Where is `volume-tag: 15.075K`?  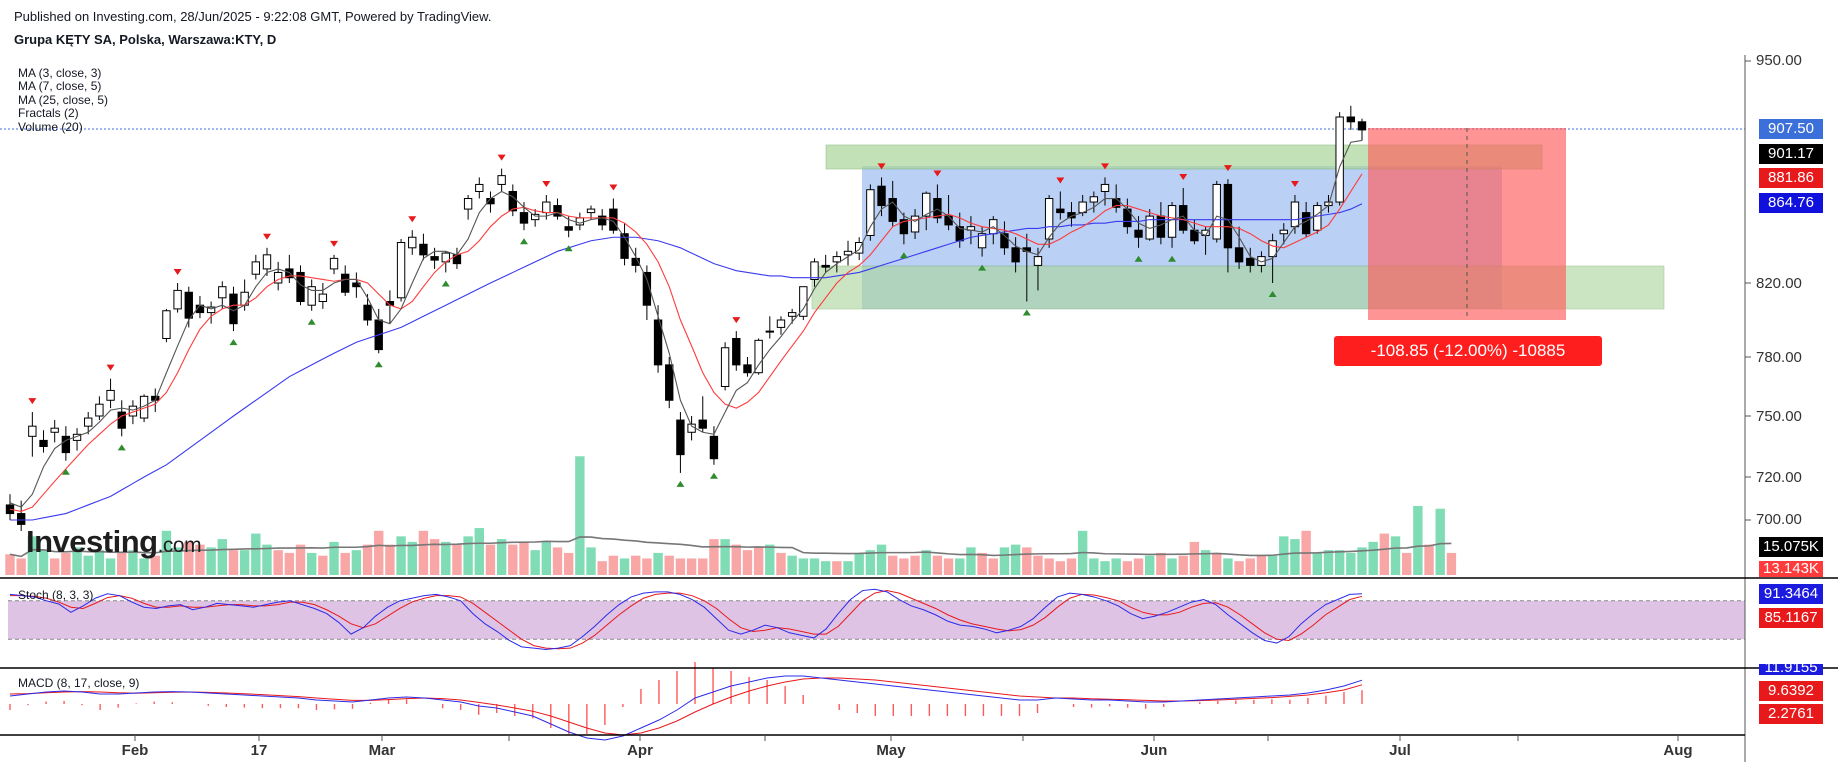
volume-tag: 15.075K is located at coordinates (1791, 547).